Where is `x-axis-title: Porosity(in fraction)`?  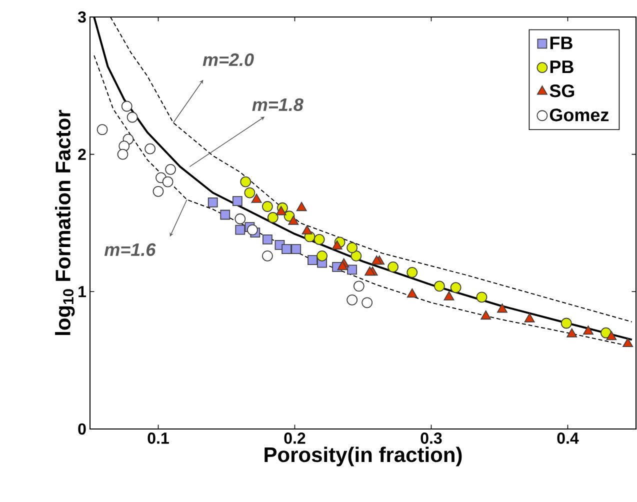 x-axis-title: Porosity(in fraction) is located at coordinates (363, 456).